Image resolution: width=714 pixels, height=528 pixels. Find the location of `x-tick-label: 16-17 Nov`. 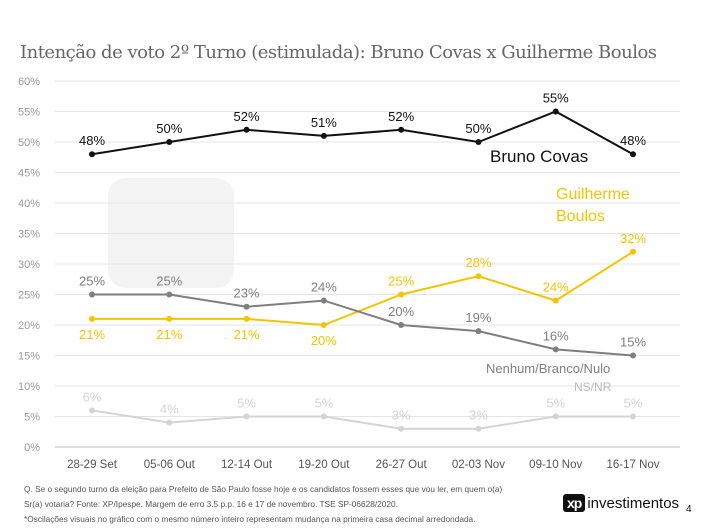

x-tick-label: 16-17 Nov is located at coordinates (632, 465).